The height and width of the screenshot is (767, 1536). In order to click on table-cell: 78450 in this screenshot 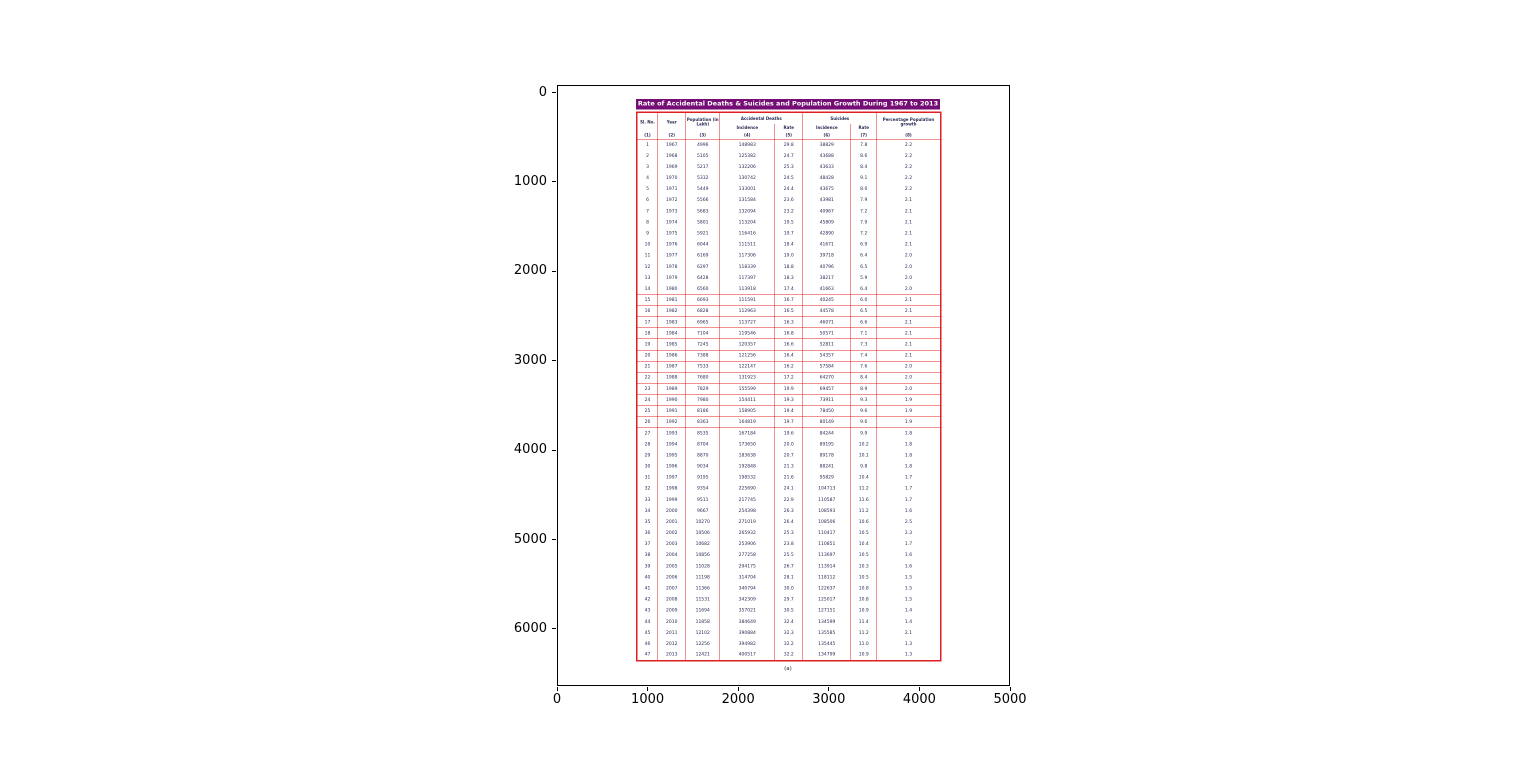, I will do `click(826, 411)`.